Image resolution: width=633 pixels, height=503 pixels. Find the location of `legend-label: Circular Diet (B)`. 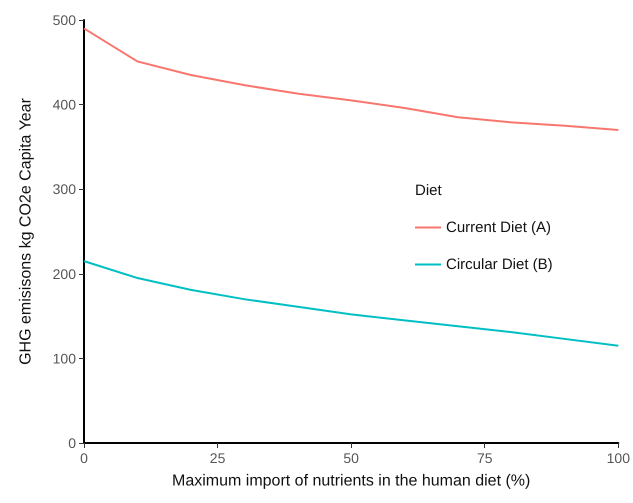

legend-label: Circular Diet (B) is located at coordinates (499, 264).